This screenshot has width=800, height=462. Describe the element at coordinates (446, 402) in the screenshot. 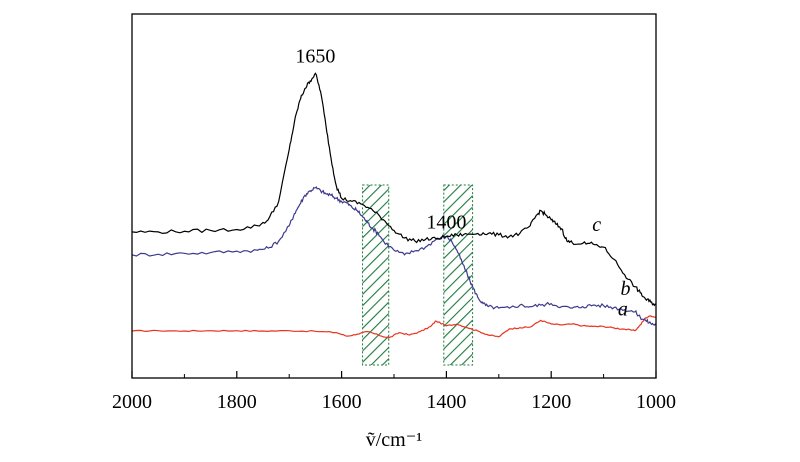

I see `x-tick-label: 1400` at that location.